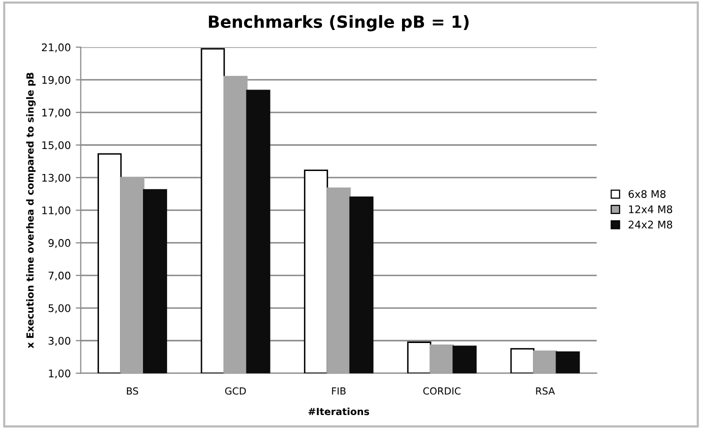 This screenshot has width=702, height=429. Describe the element at coordinates (56, 211) in the screenshot. I see `y-tick-label: 11,00` at that location.